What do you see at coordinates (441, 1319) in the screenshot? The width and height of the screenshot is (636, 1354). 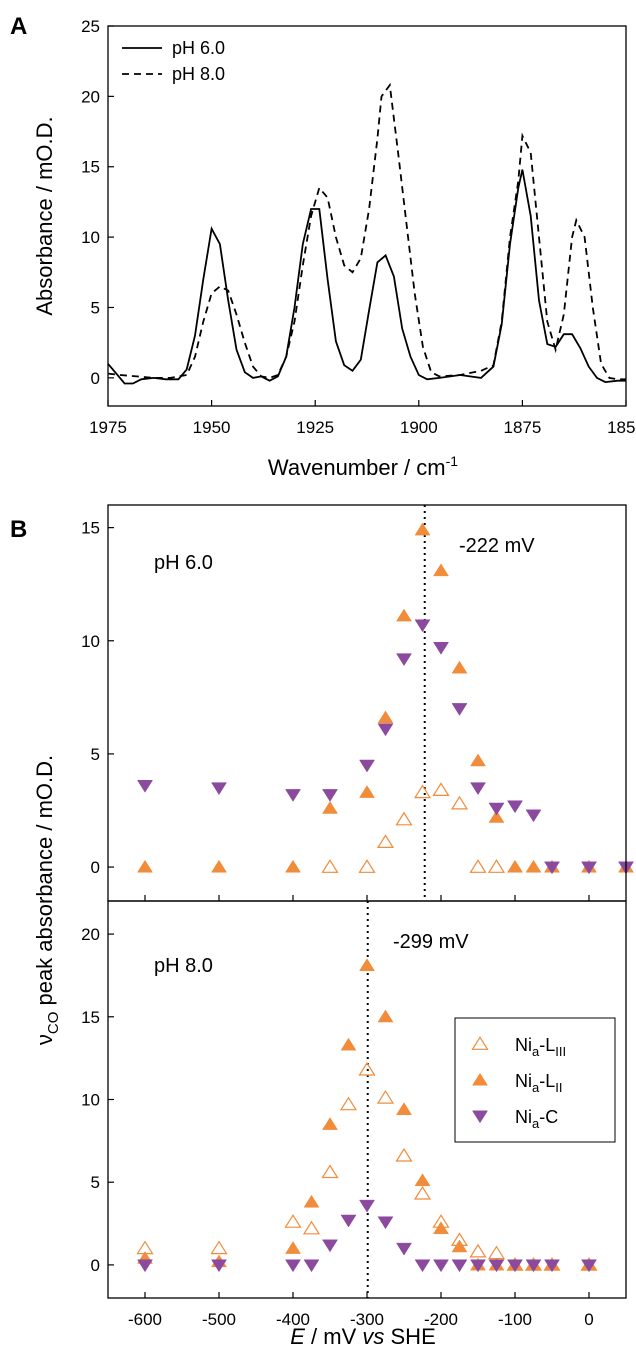 I see `x-tick-label: -200` at bounding box center [441, 1319].